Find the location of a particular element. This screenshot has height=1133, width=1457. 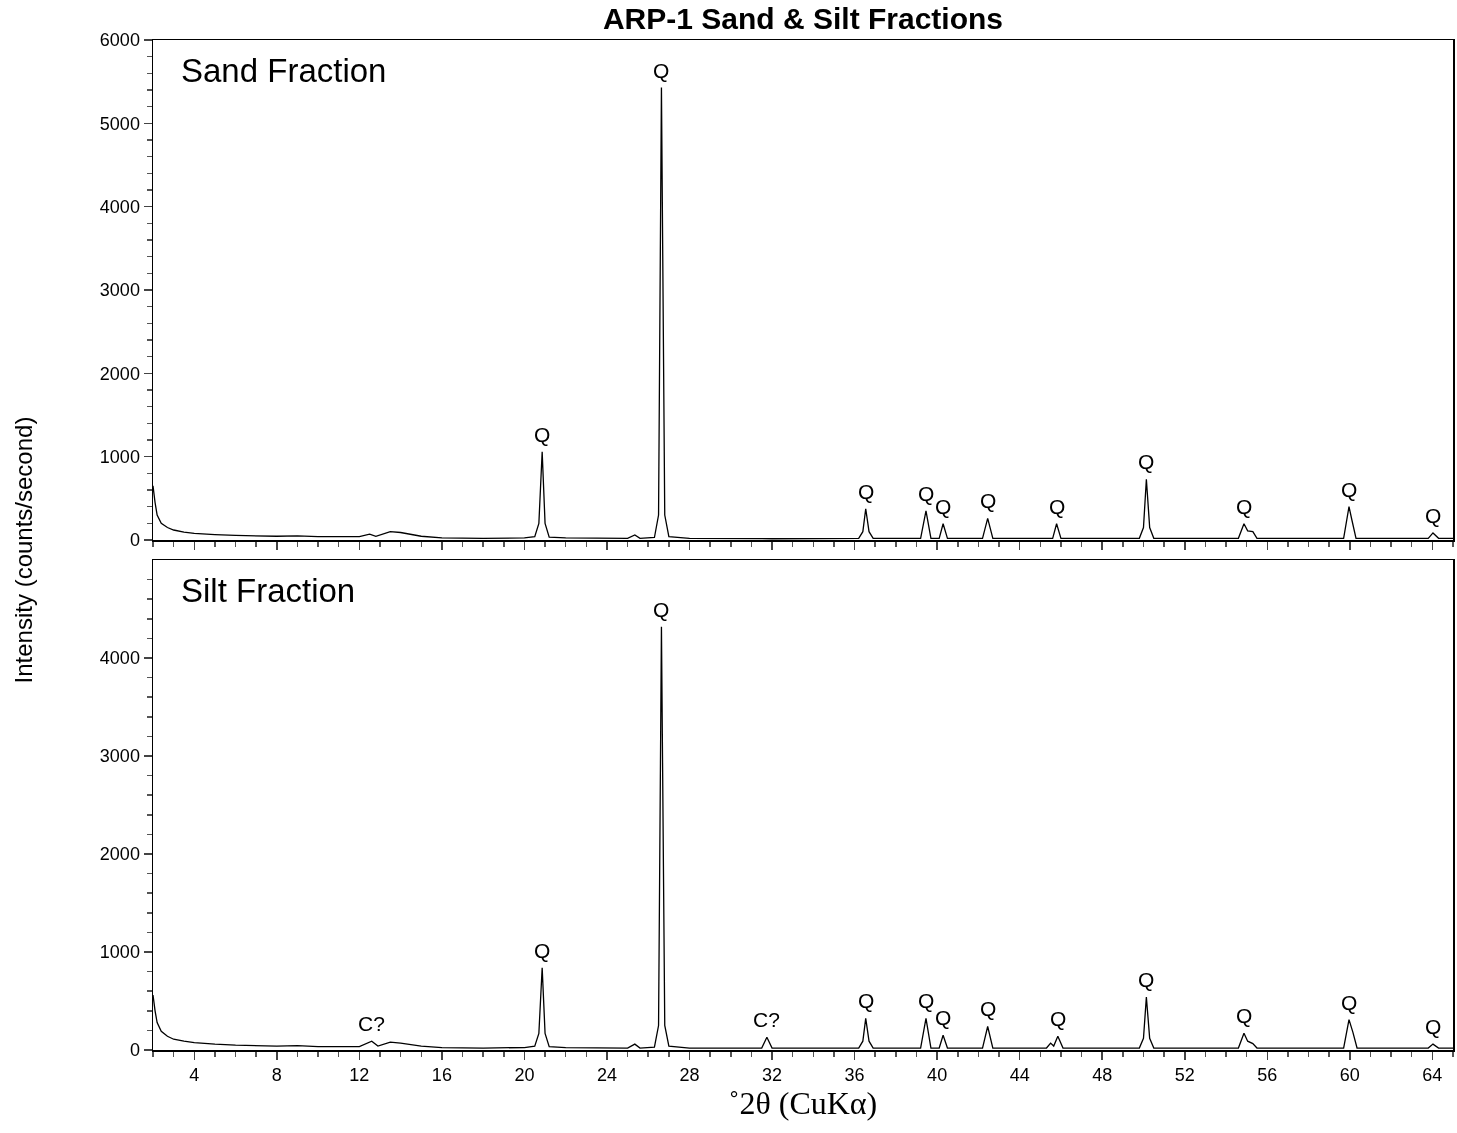

x-tick-label: 16 is located at coordinates (441, 1075).